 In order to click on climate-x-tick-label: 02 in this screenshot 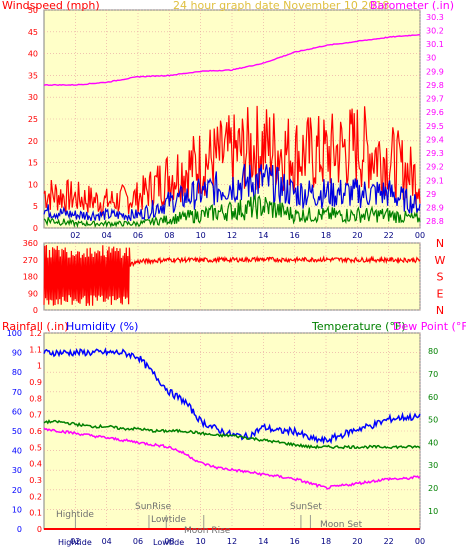, I will do `click(75, 541)`.